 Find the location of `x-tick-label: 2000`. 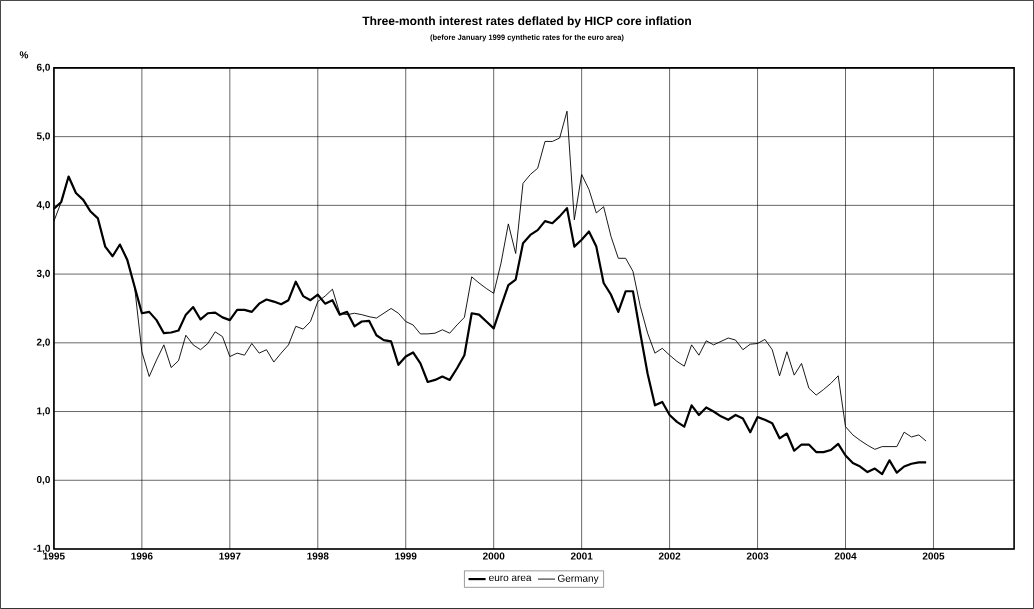

x-tick-label: 2000 is located at coordinates (493, 556).